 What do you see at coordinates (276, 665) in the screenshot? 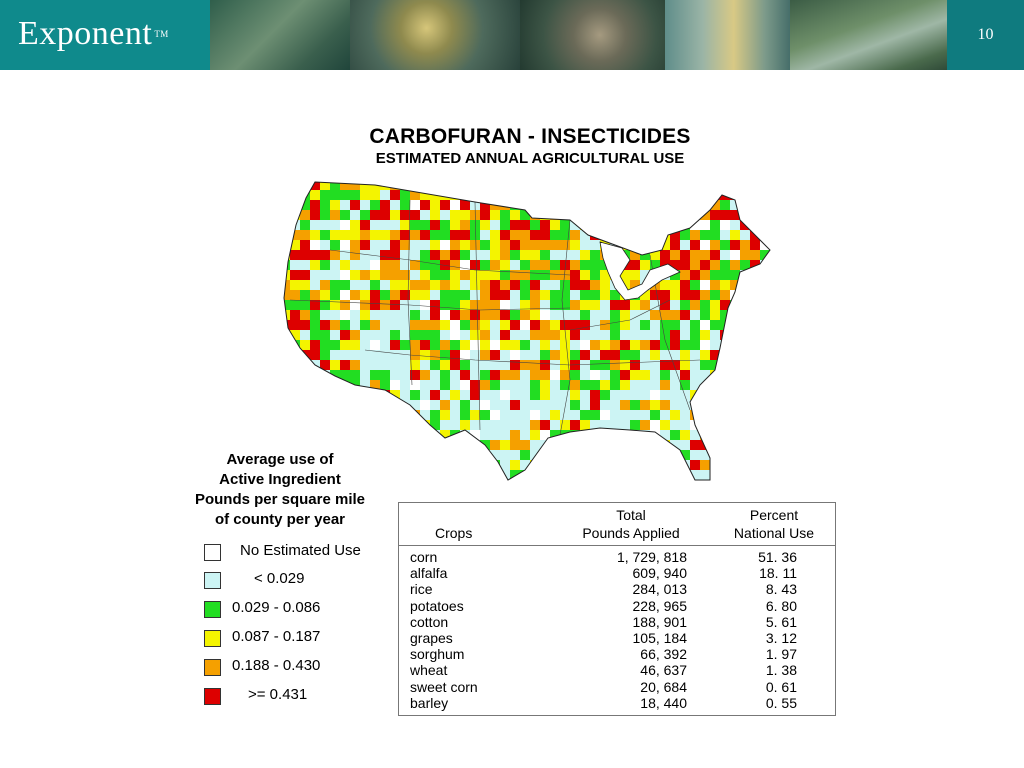
I see `legend-label: 0.188 - 0.430` at bounding box center [276, 665].